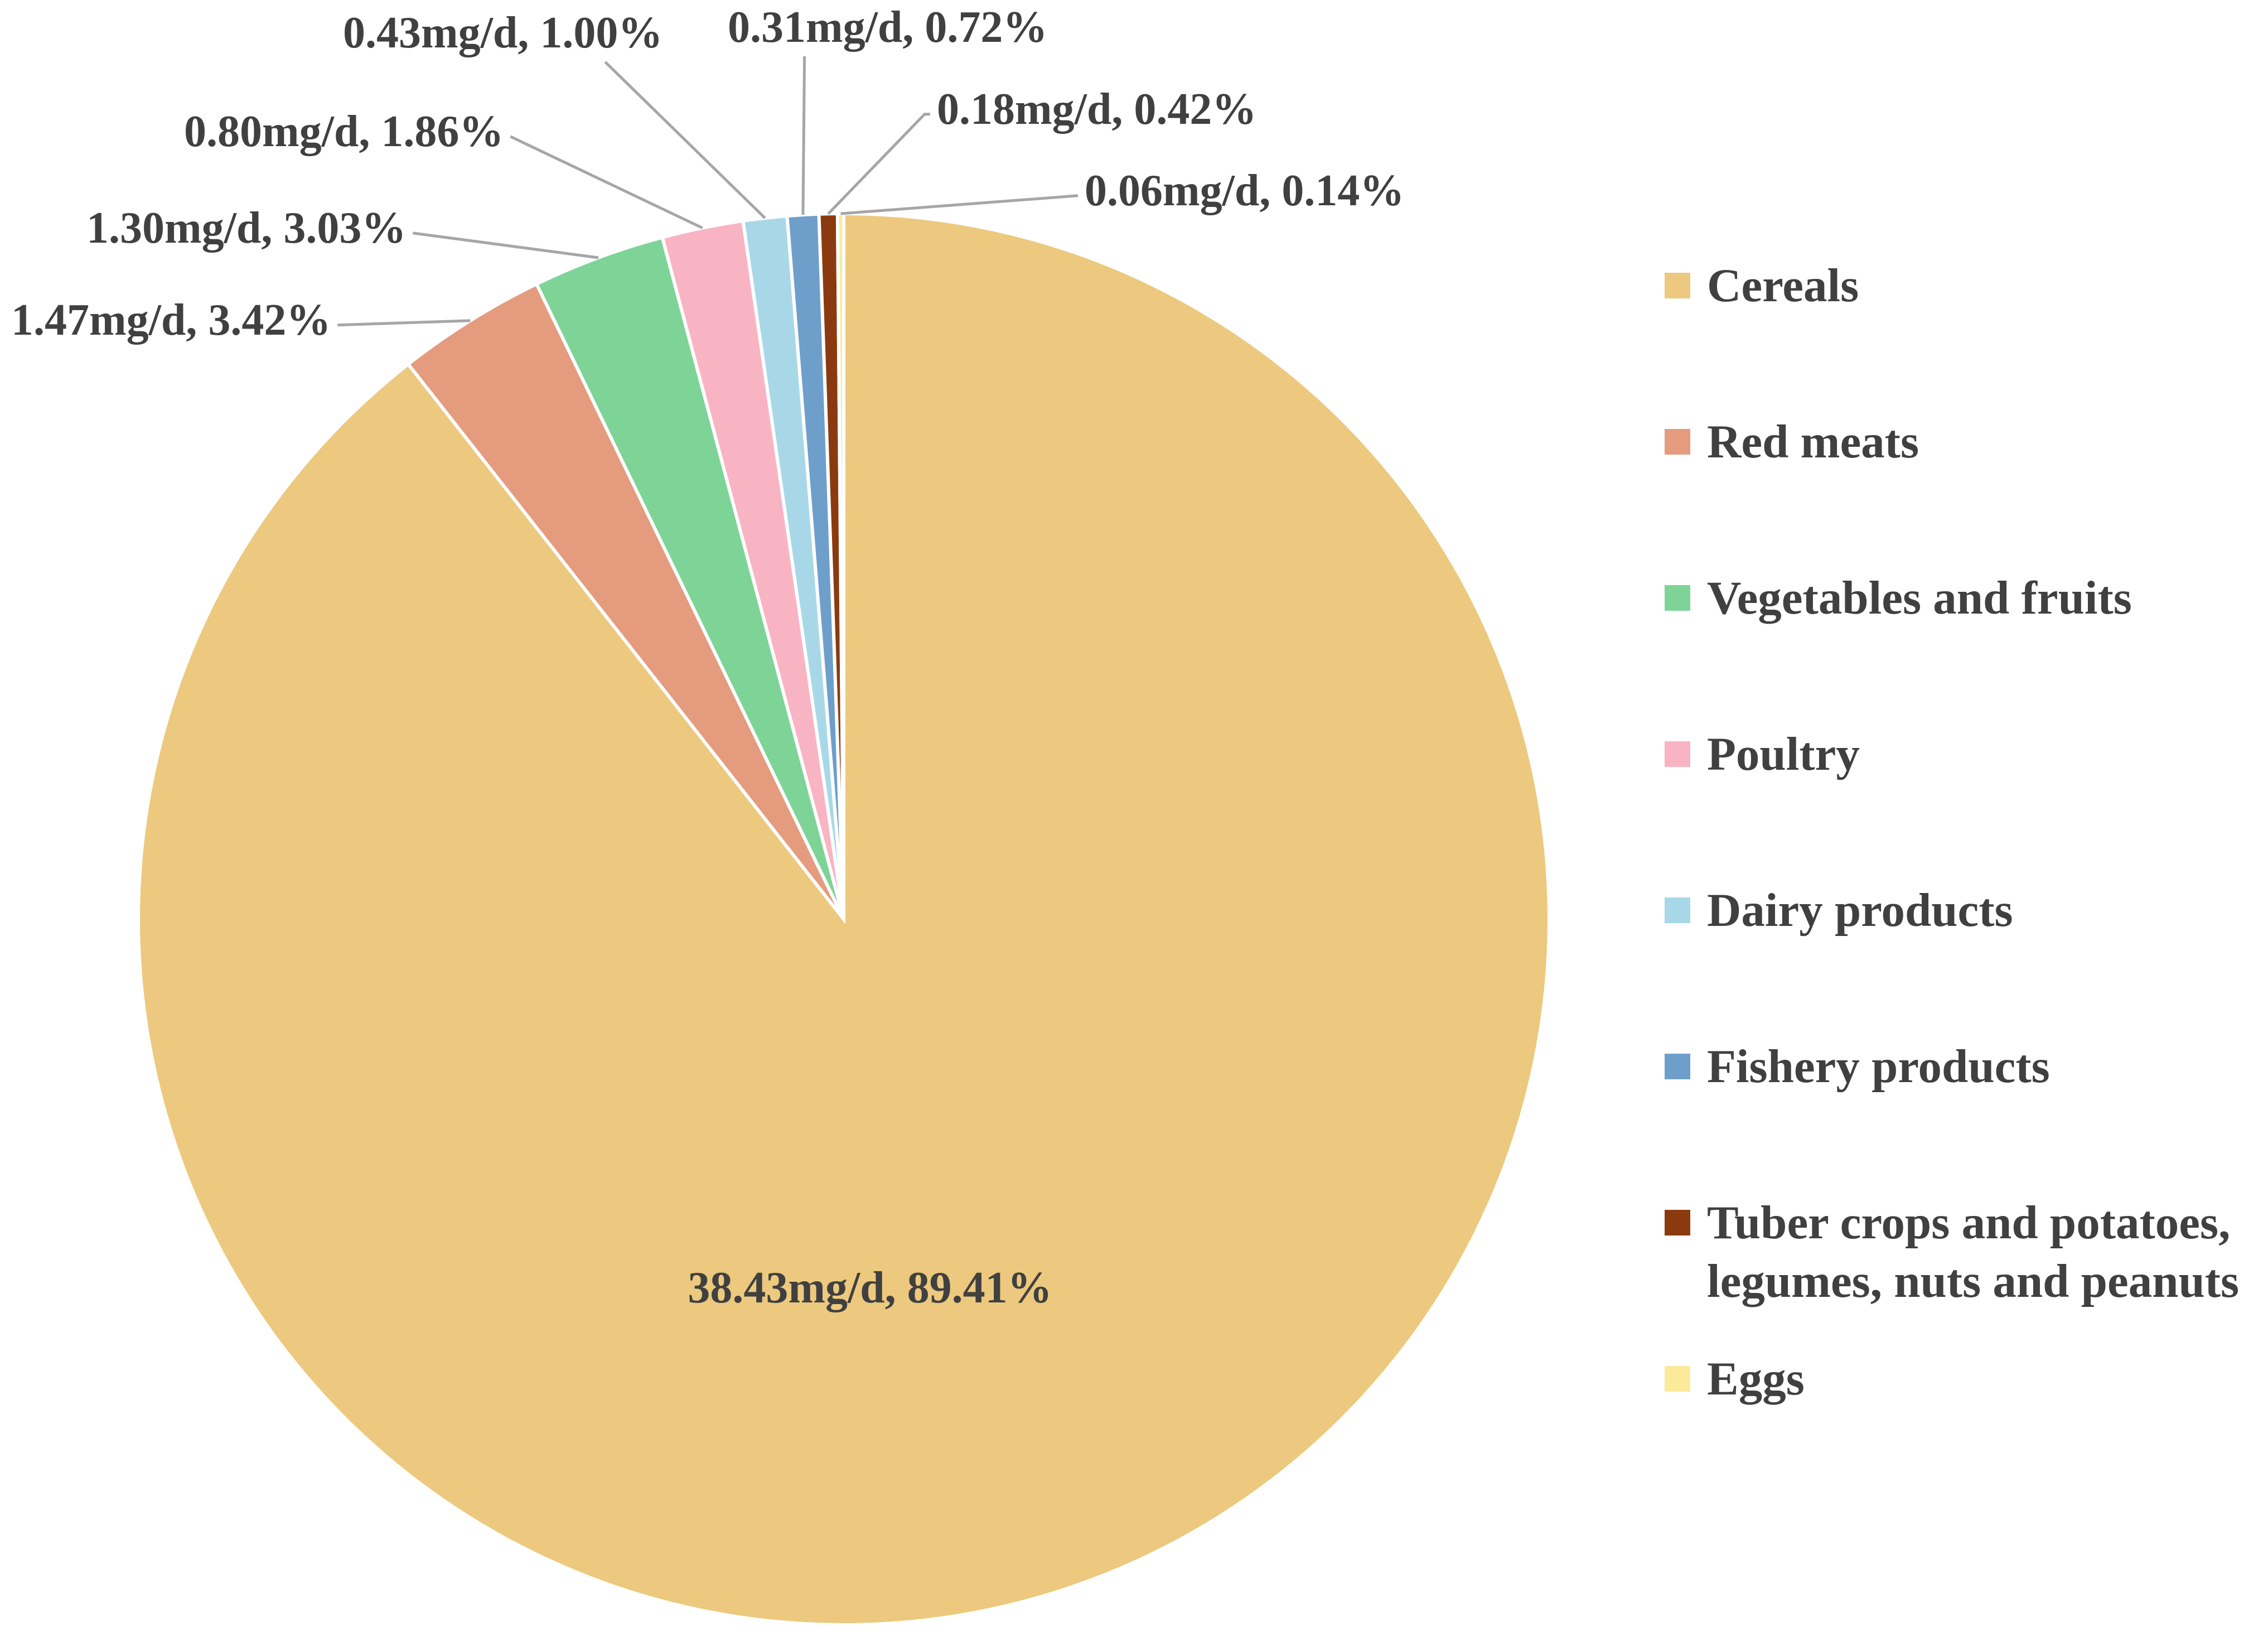 The width and height of the screenshot is (2268, 1641). Describe the element at coordinates (1244, 190) in the screenshot. I see `data-label: 0.06mg/d, 0.14%` at that location.